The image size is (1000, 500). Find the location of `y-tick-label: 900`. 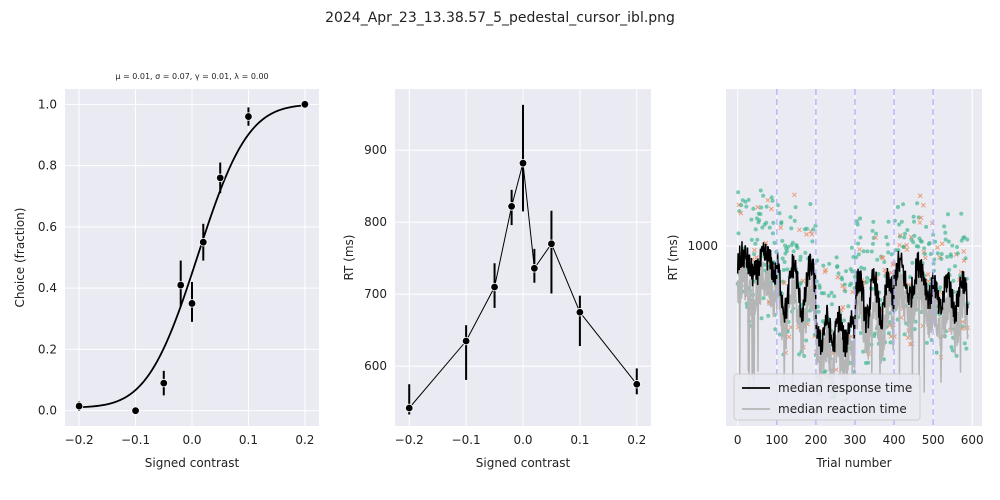

y-tick-label: 900 is located at coordinates (375, 150).